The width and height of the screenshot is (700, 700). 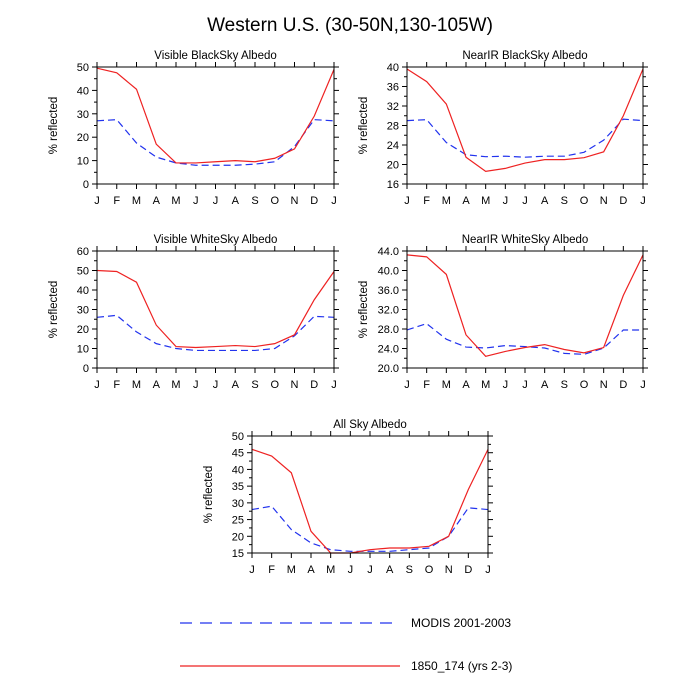 What do you see at coordinates (238, 554) in the screenshot?
I see `y-tick-label: 15` at bounding box center [238, 554].